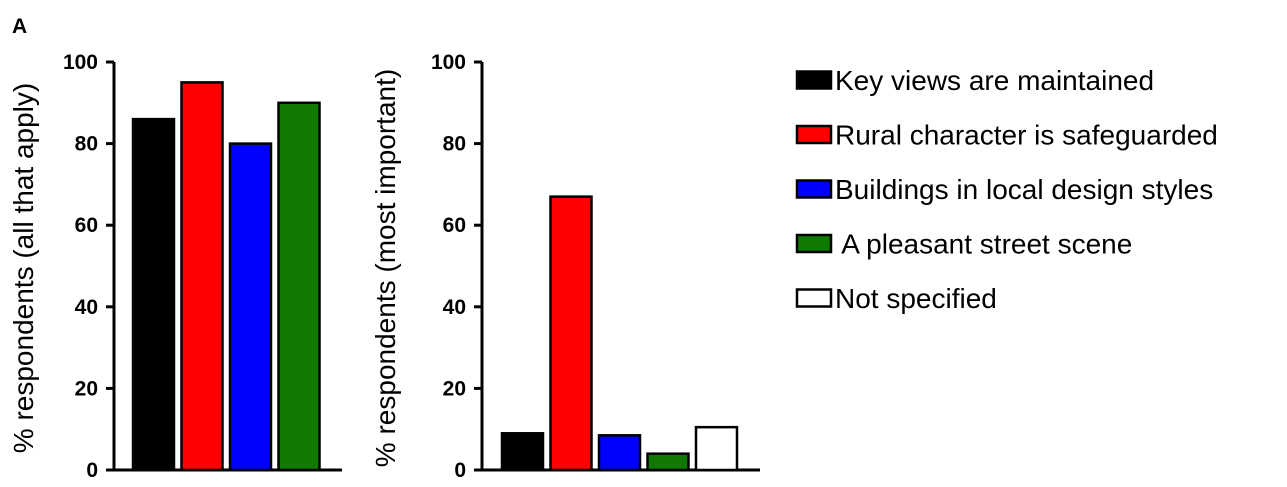 The image size is (1287, 487). I want to click on bar-not-specified, so click(716, 448).